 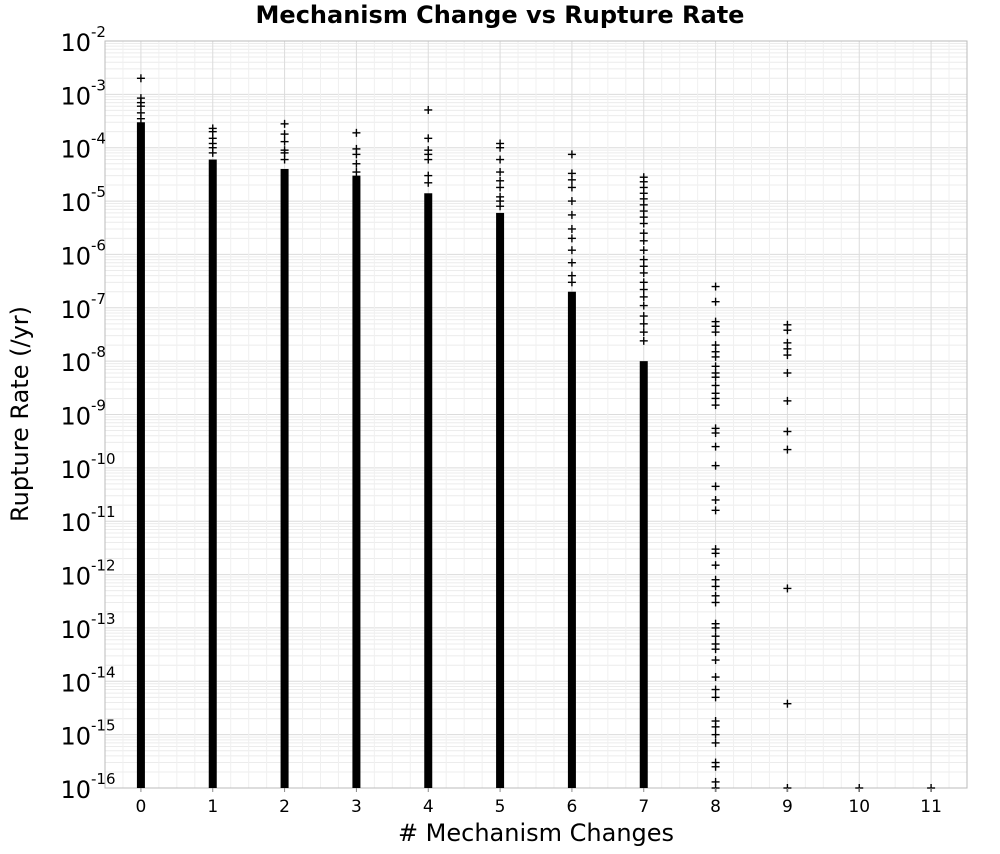 What do you see at coordinates (536, 833) in the screenshot?
I see `x-axis-label: # Mechanism Changes` at bounding box center [536, 833].